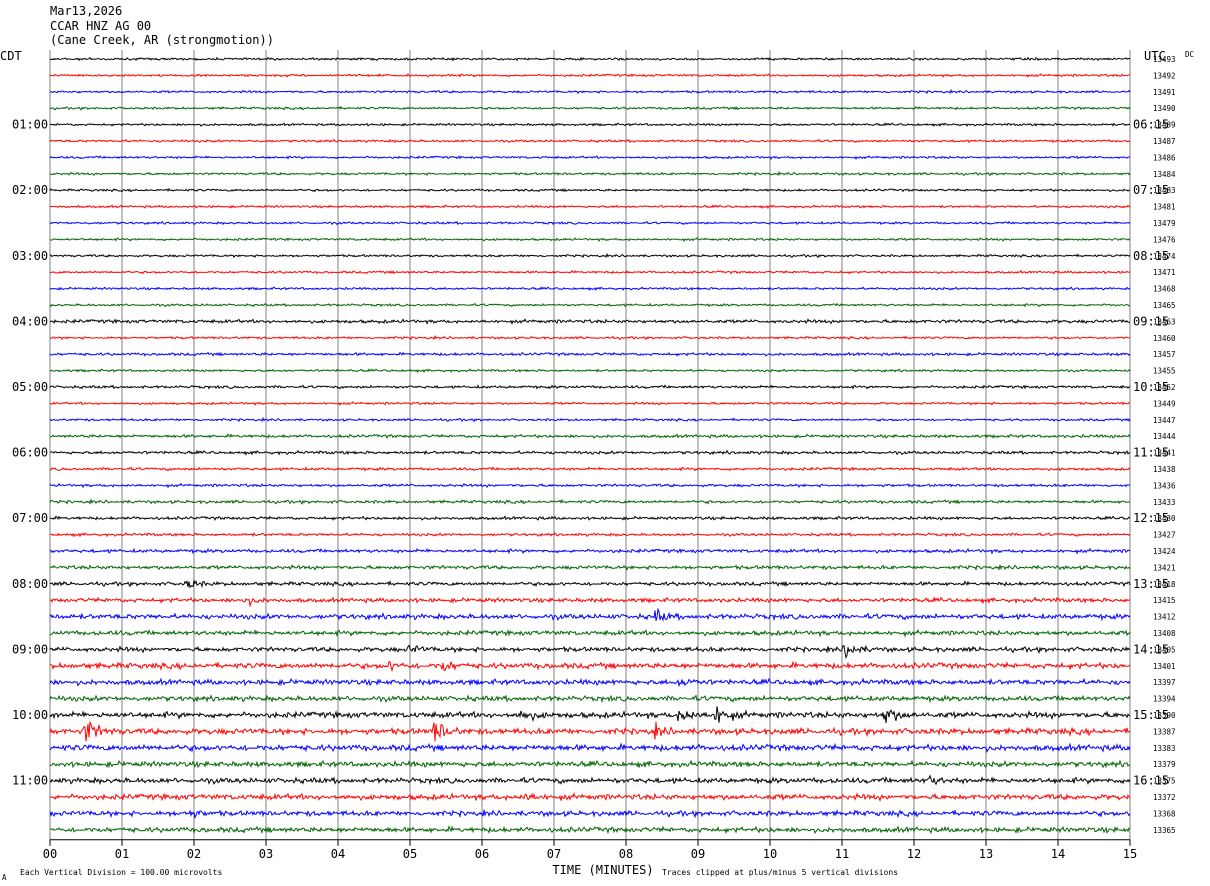 This screenshot has width=1210, height=886. Describe the element at coordinates (122, 854) in the screenshot. I see `x-tick-label: 01` at that location.